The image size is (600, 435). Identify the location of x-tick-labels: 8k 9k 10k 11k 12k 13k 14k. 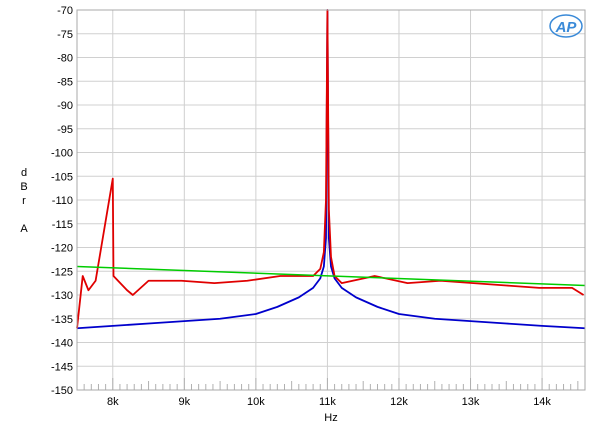
(329, 402).